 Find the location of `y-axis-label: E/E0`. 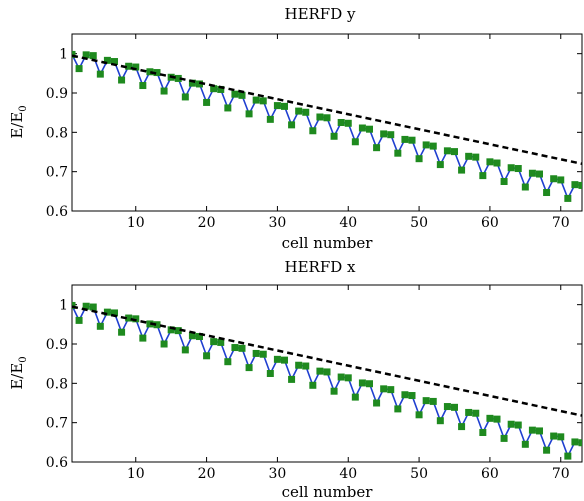

y-axis-label: E/E0 is located at coordinates (18, 121).